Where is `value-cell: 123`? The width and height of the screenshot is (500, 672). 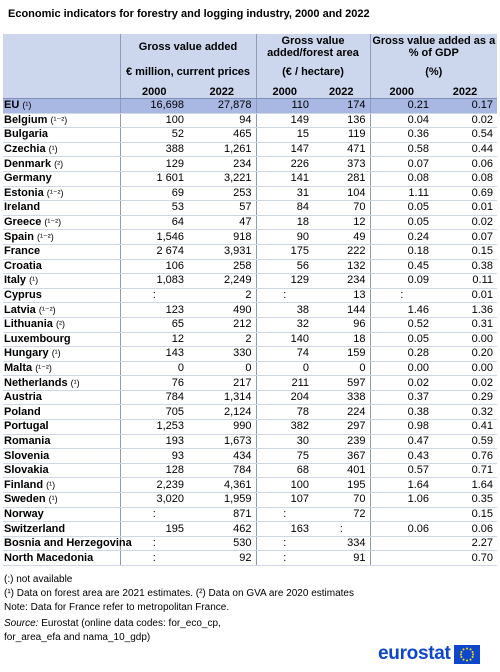 value-cell: 123 is located at coordinates (153, 310).